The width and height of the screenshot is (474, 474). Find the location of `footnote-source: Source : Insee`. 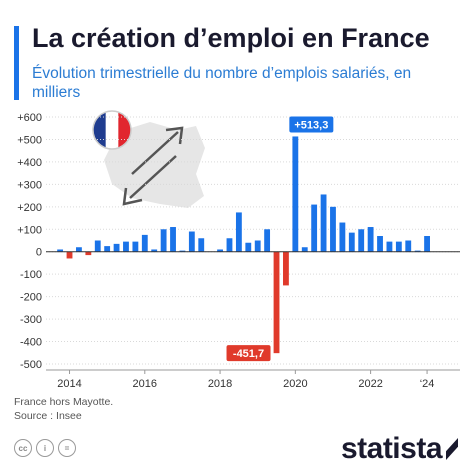

footnote-source: Source : Insee is located at coordinates (48, 416).